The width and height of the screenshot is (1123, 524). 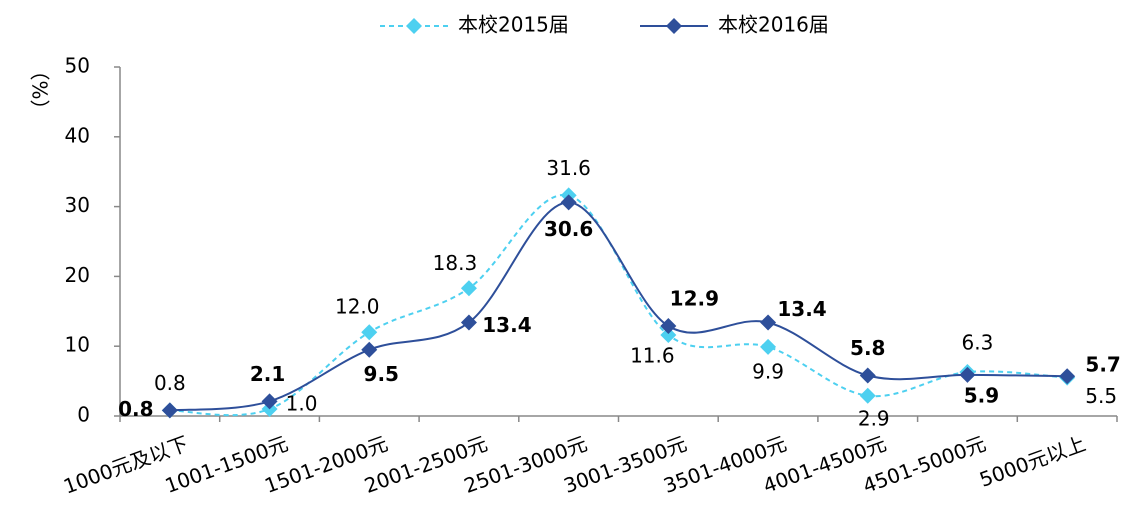 I want to click on data-label: 12.0, so click(x=357, y=307).